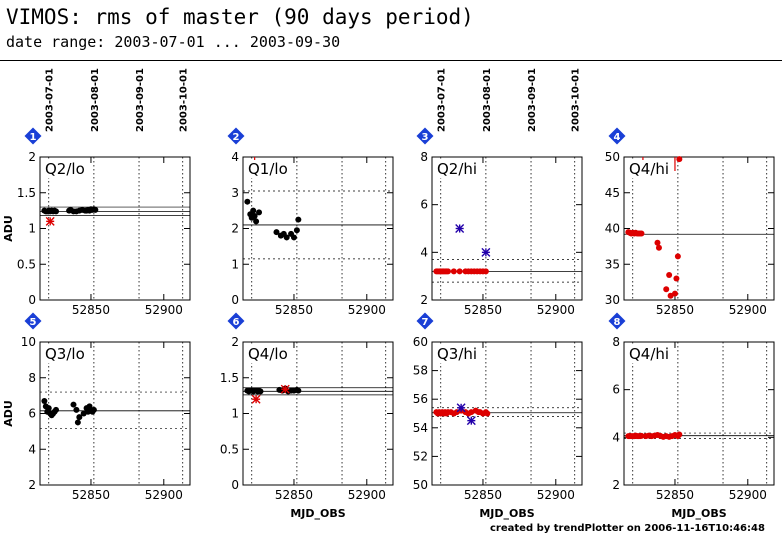 The image size is (782, 542). What do you see at coordinates (612, 264) in the screenshot?
I see `y-tick-label: 35` at bounding box center [612, 264].